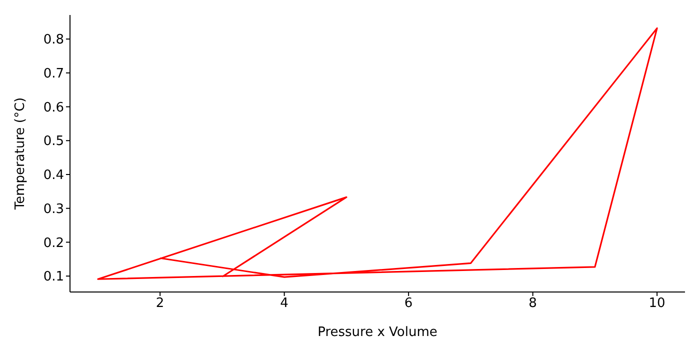 The image size is (700, 350). Describe the element at coordinates (53, 209) in the screenshot. I see `y-tick-label: 0.3` at that location.